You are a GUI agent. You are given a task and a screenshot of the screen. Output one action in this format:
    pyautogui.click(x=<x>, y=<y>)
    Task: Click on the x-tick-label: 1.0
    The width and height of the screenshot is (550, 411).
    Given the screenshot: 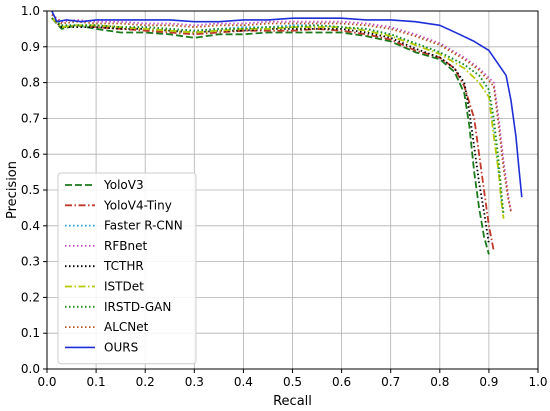 What is the action you would take?
    pyautogui.click(x=537, y=382)
    